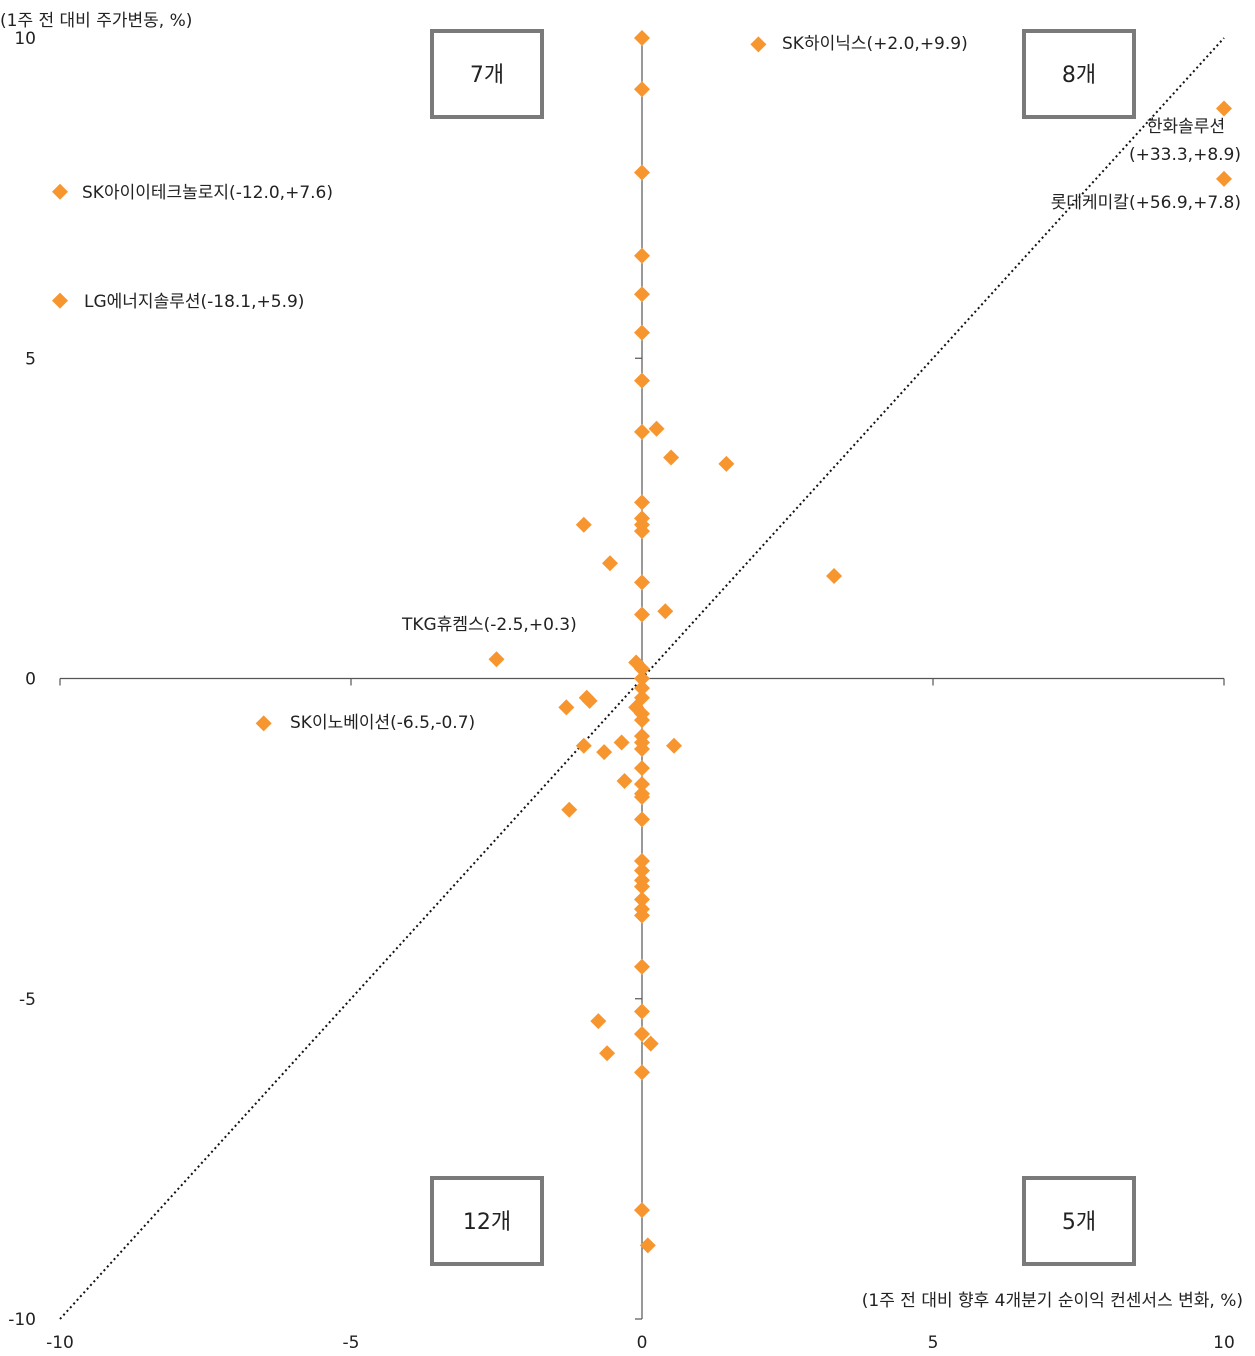 This screenshot has width=1255, height=1356. Describe the element at coordinates (1224, 1343) in the screenshot. I see `x-tick-label: 10` at that location.